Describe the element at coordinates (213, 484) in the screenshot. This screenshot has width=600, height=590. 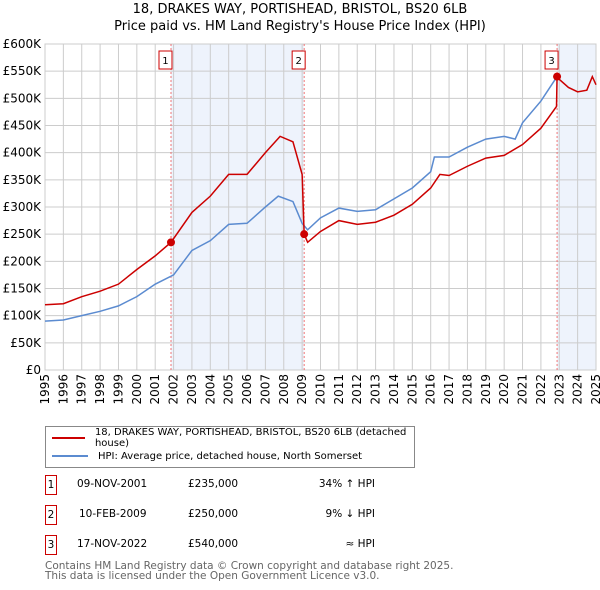
I see `sale-price: £235,000` at that location.